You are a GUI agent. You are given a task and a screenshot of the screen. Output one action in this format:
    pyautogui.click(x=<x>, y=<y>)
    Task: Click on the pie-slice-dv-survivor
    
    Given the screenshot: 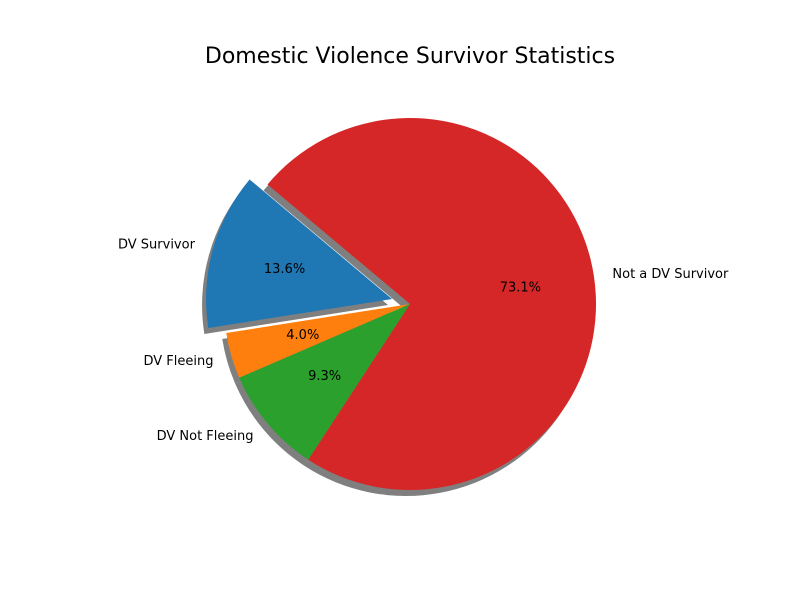 What is the action you would take?
    pyautogui.click(x=299, y=253)
    